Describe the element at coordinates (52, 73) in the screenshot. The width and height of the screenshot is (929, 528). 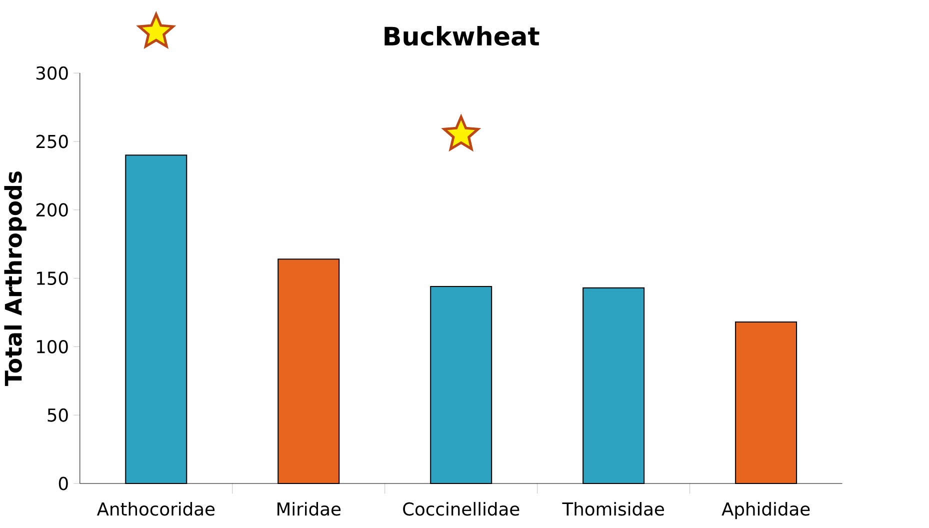
I see `y-tick-label: 300` at that location.